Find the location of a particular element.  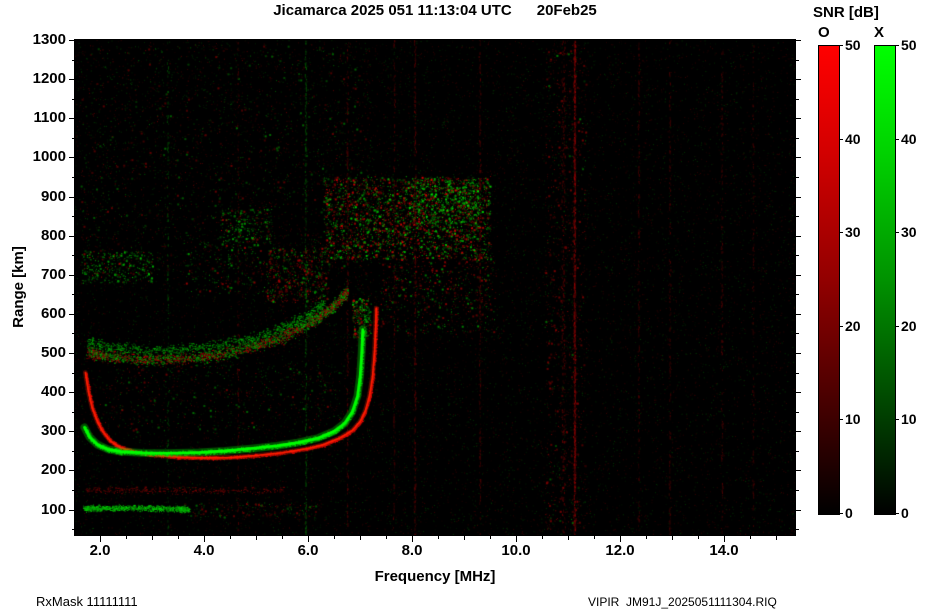

y-tick-label: 300 is located at coordinates (53, 430).